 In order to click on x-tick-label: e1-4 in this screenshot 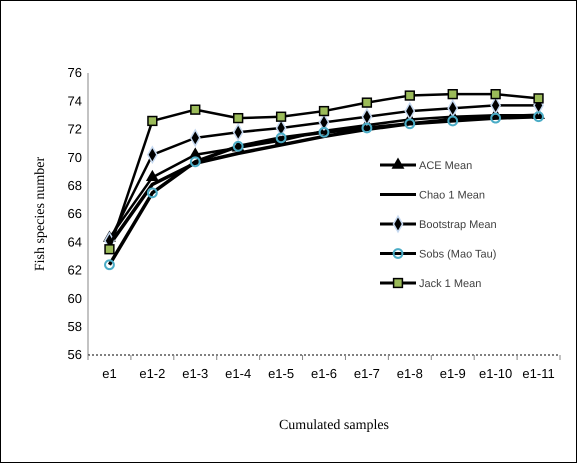, I will do `click(238, 374)`.